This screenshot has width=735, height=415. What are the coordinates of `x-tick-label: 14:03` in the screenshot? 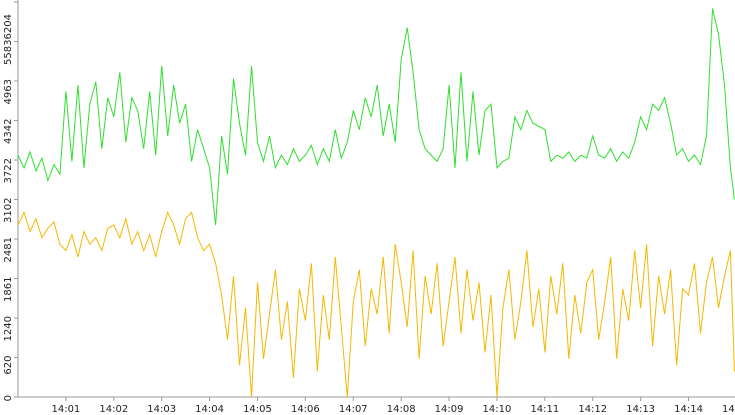 It's located at (161, 409).